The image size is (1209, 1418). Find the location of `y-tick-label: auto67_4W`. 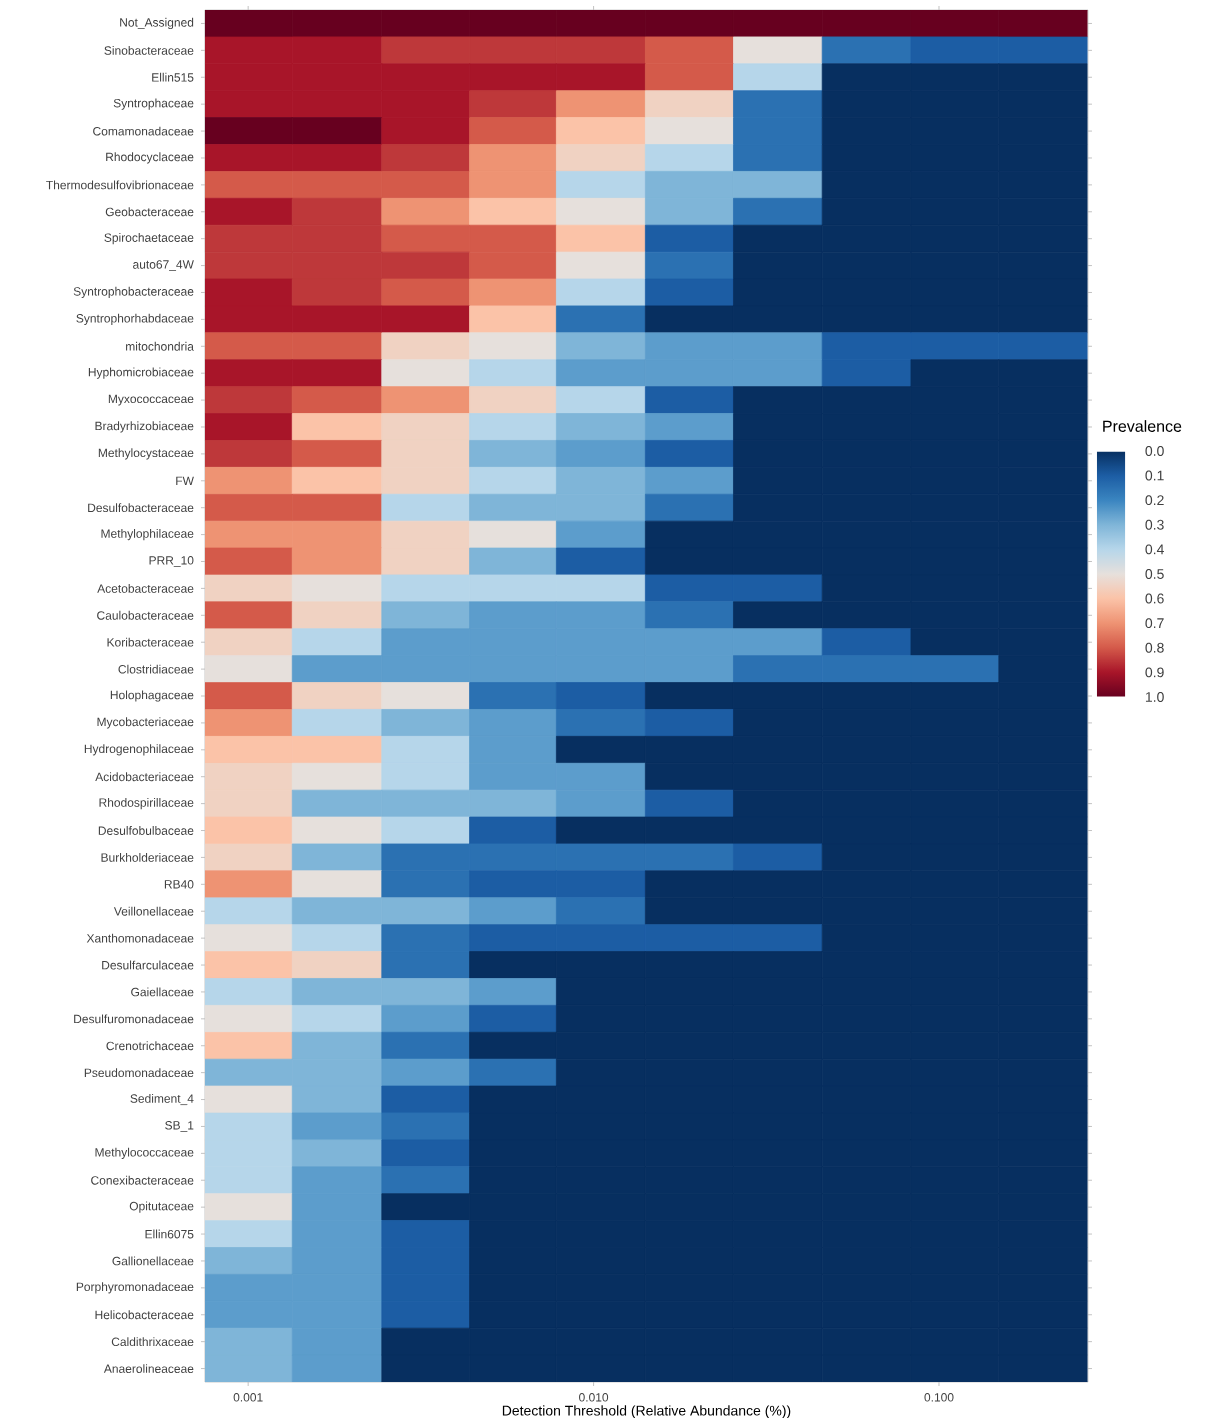

y-tick-label: auto67_4W is located at coordinates (163, 265).